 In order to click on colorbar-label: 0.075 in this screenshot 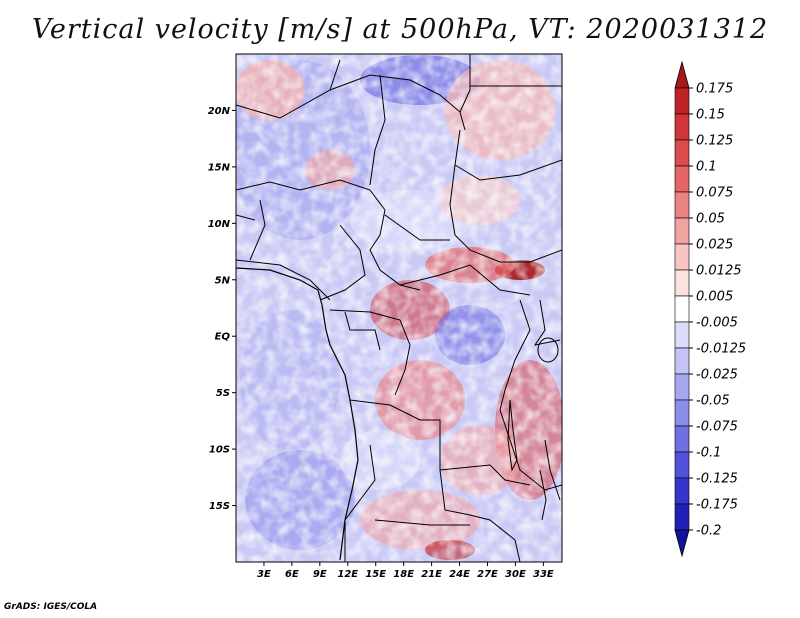, I will do `click(714, 193)`.